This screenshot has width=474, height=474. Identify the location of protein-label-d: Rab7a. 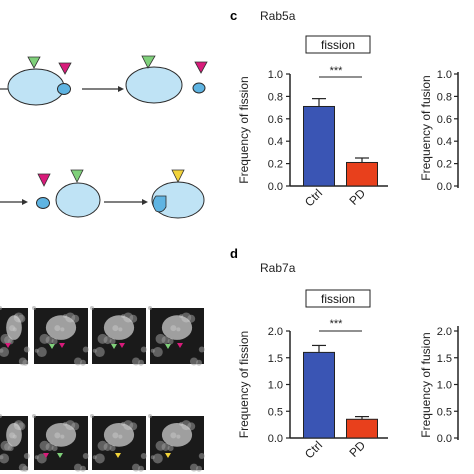
(278, 268).